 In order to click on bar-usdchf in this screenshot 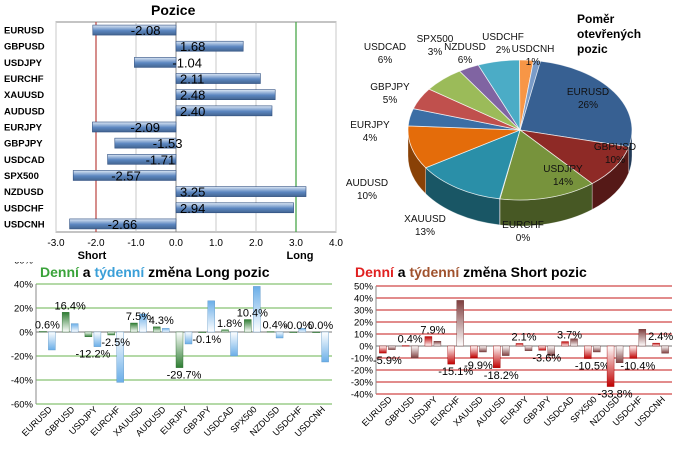, I will do `click(234, 208)`.